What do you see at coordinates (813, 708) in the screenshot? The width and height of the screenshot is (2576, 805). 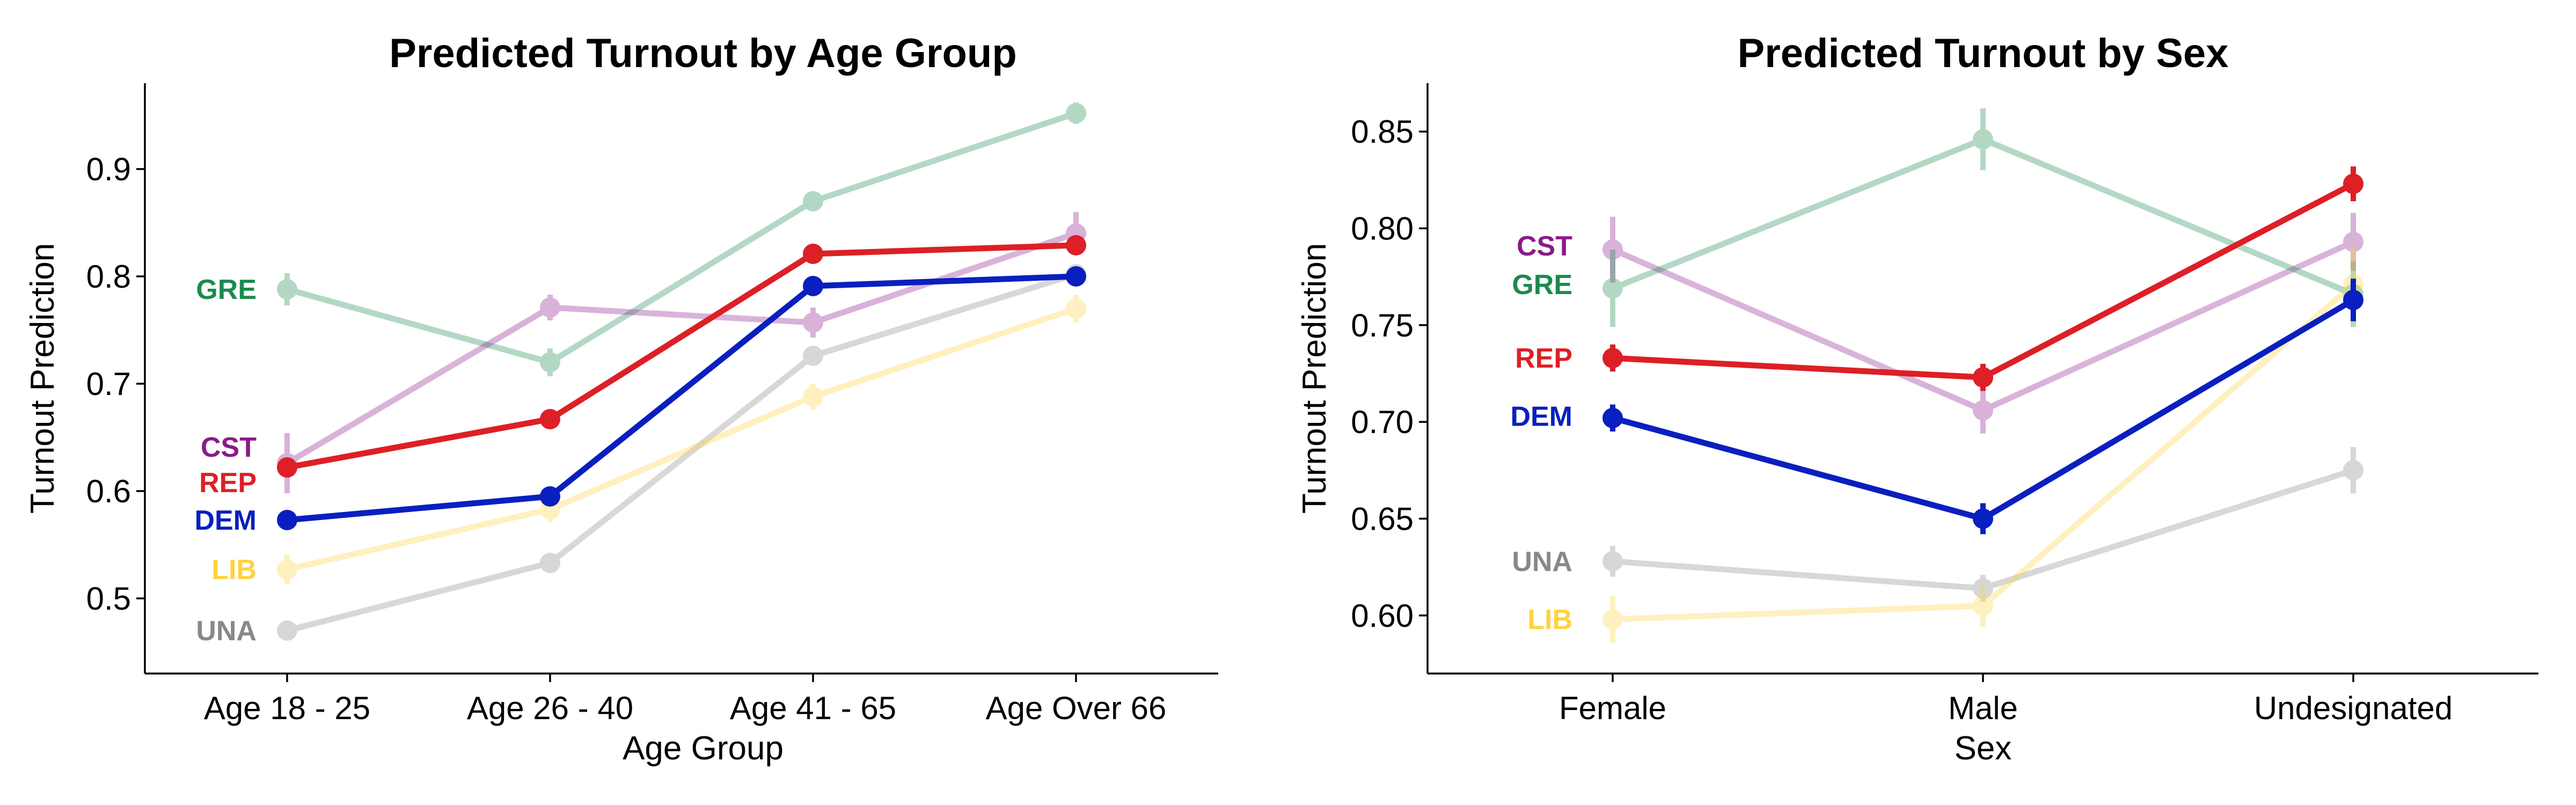 I see `x-tick-label: Age 41 - 65` at bounding box center [813, 708].